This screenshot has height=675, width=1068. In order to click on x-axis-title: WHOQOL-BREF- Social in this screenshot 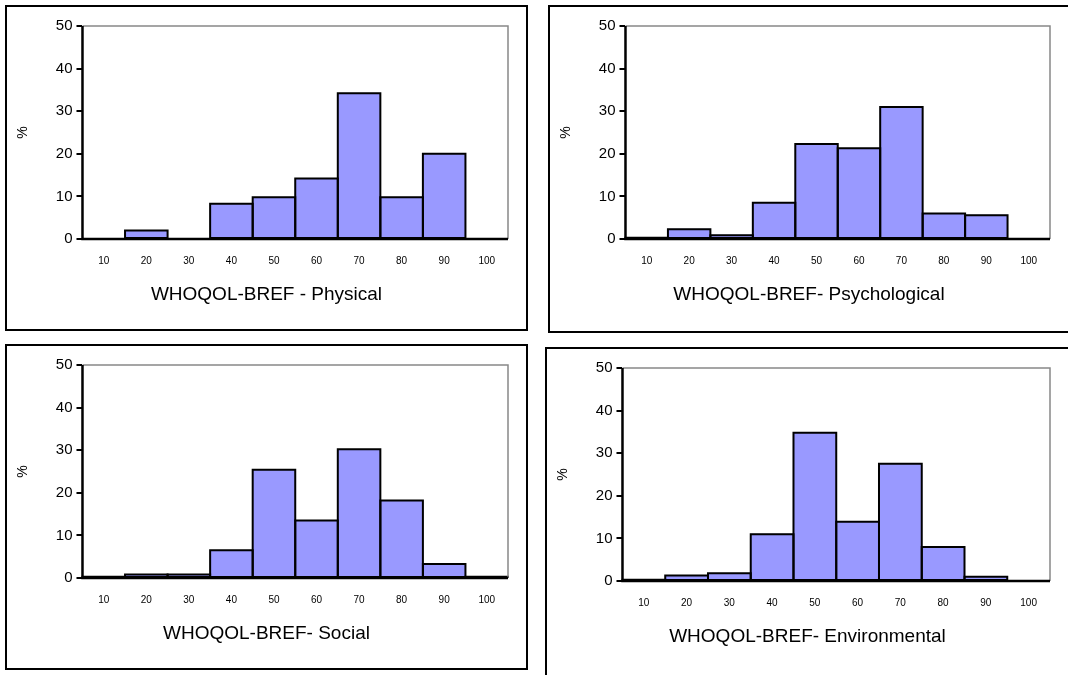, I will do `click(266, 633)`.